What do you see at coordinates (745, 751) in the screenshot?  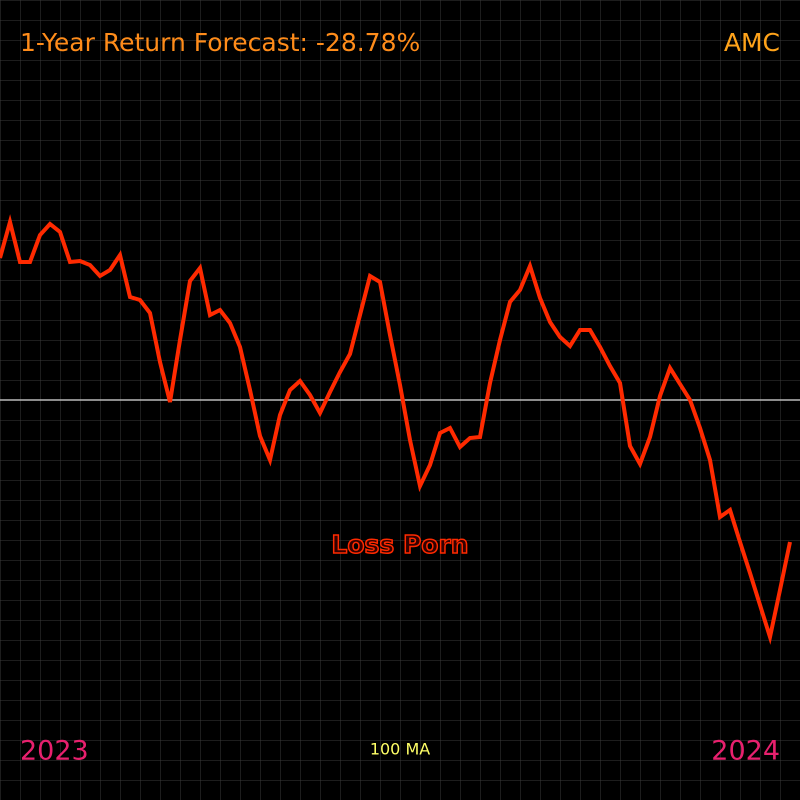 I see `end-label: 2024` at bounding box center [745, 751].